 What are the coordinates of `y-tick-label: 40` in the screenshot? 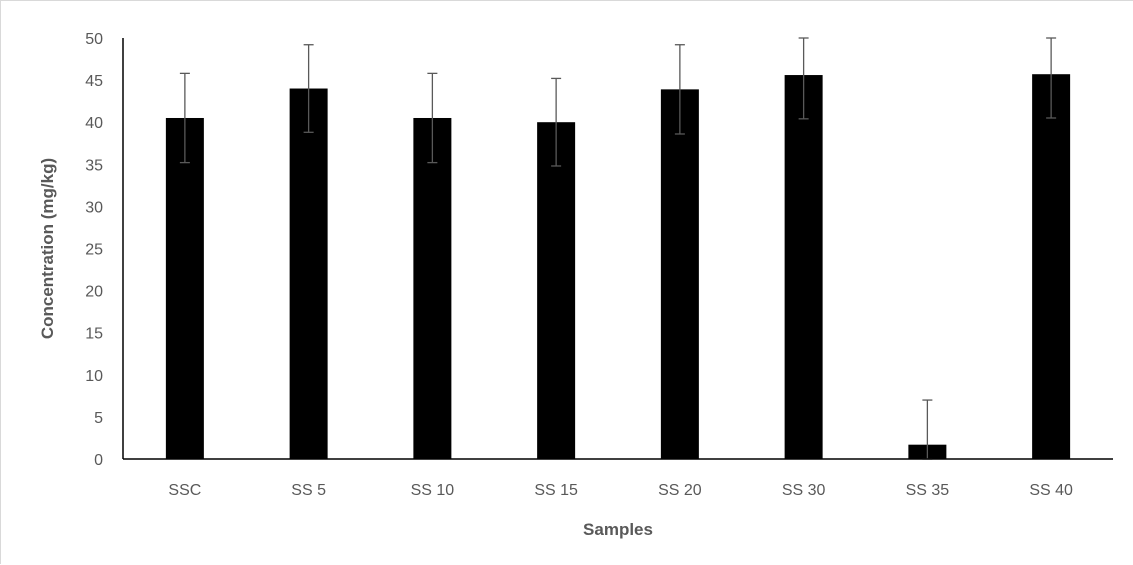 It's located at (94, 123).